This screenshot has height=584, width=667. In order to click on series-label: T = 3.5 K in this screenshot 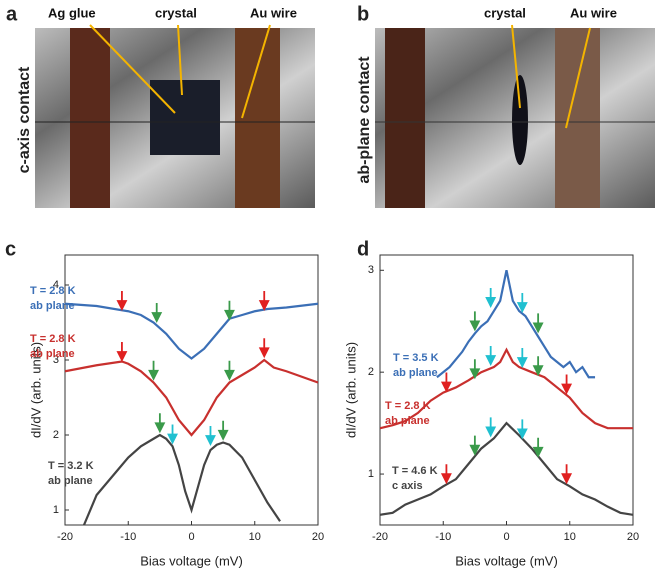, I will do `click(416, 358)`.